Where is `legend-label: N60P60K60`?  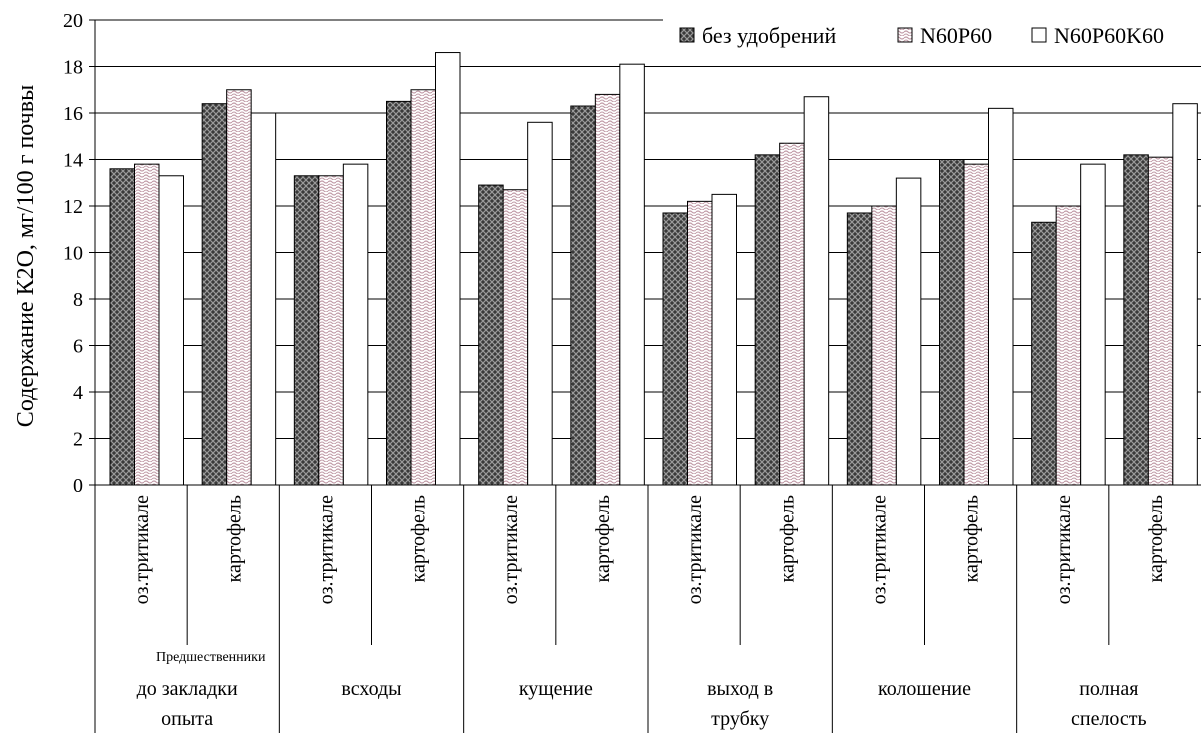
legend-label: N60P60K60 is located at coordinates (1109, 35).